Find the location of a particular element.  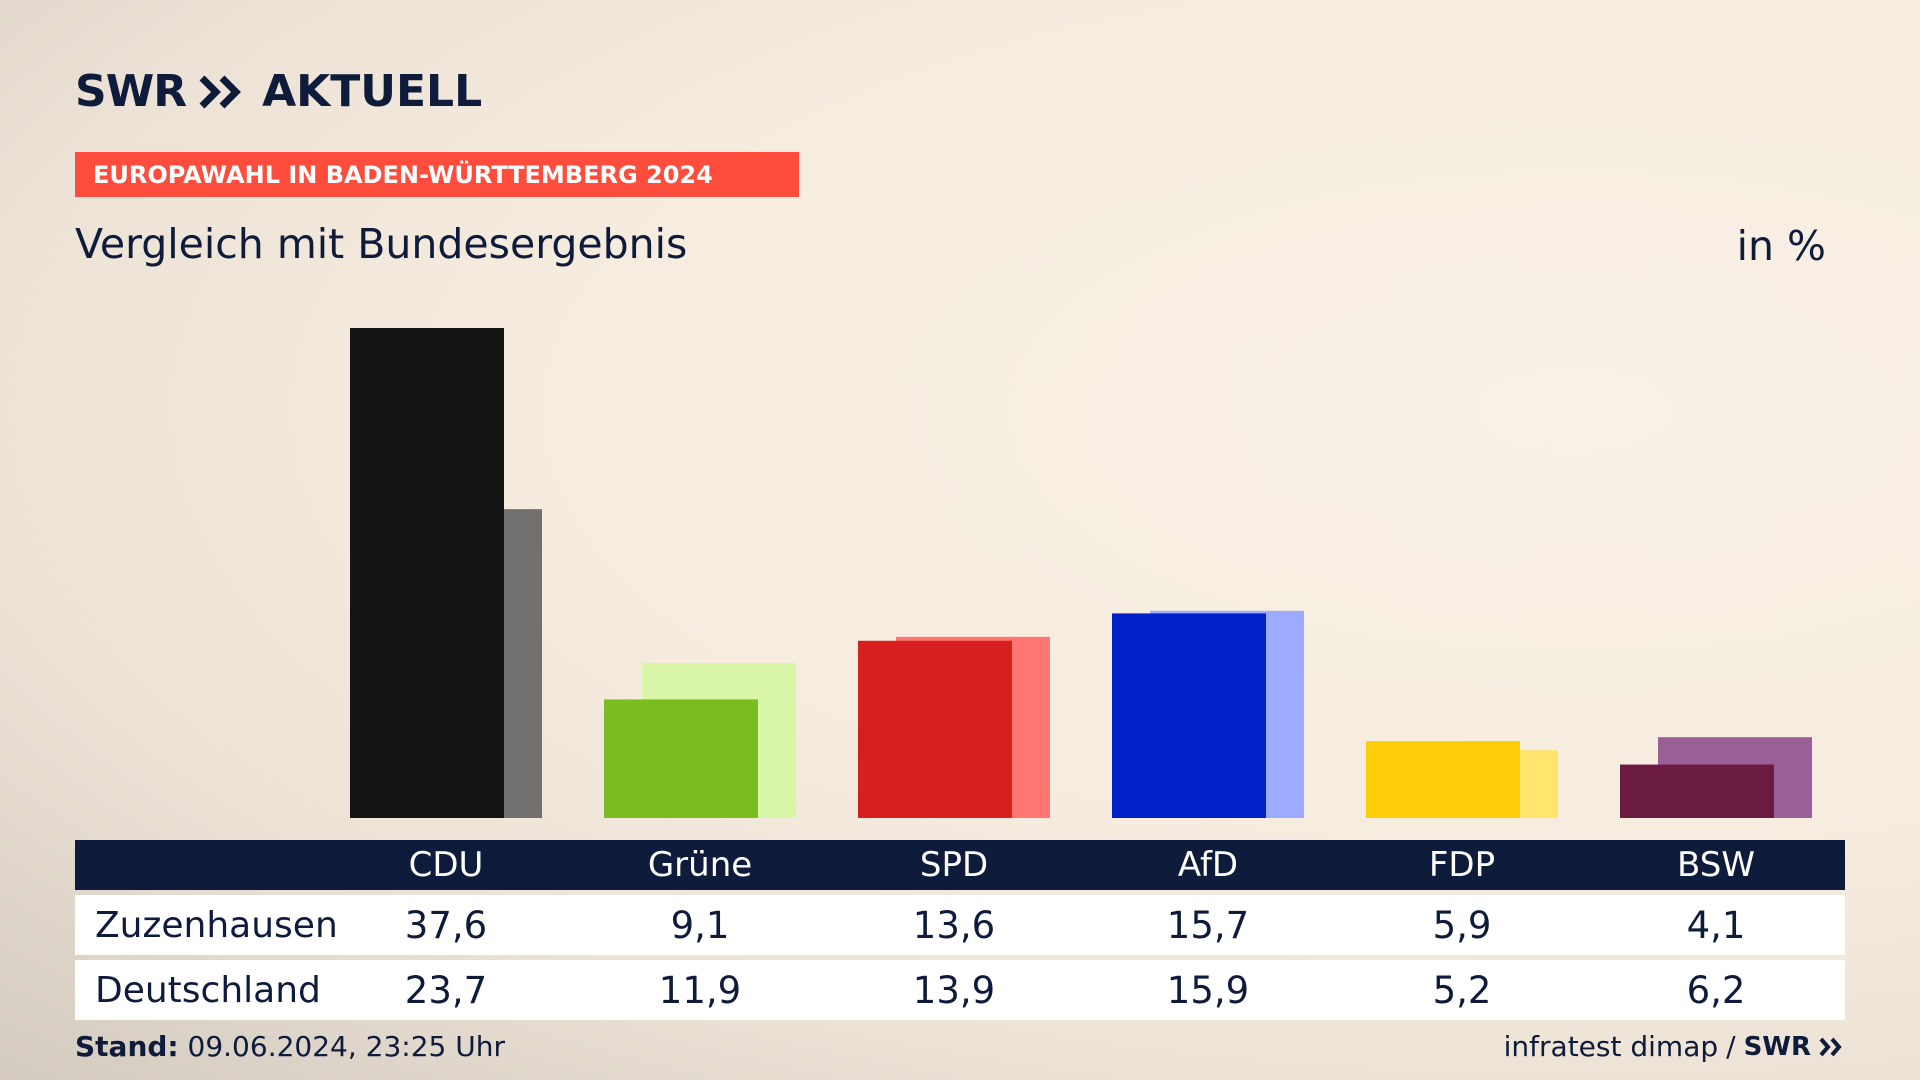

table-row-deutschland: Deutschland 23,7 11,9 13,9 15,9 5,2 6,2 is located at coordinates (960, 990).